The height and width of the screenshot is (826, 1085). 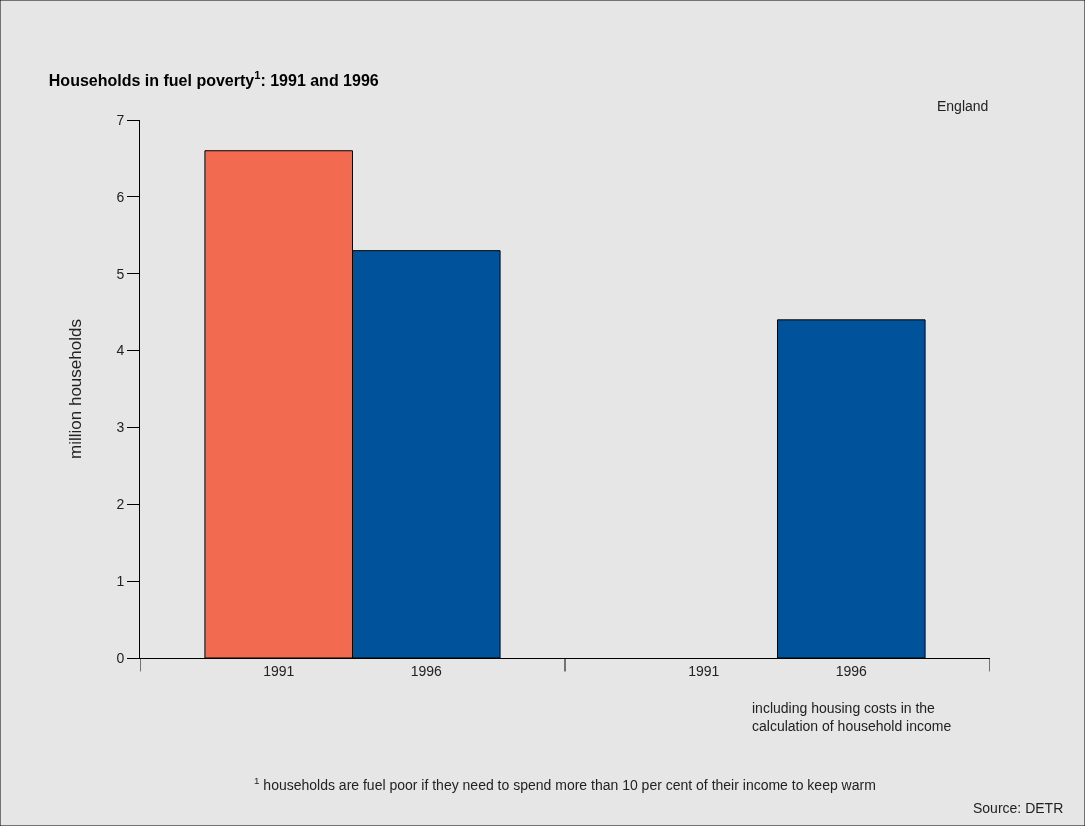 What do you see at coordinates (120, 581) in the screenshot?
I see `y-tick-label: 1` at bounding box center [120, 581].